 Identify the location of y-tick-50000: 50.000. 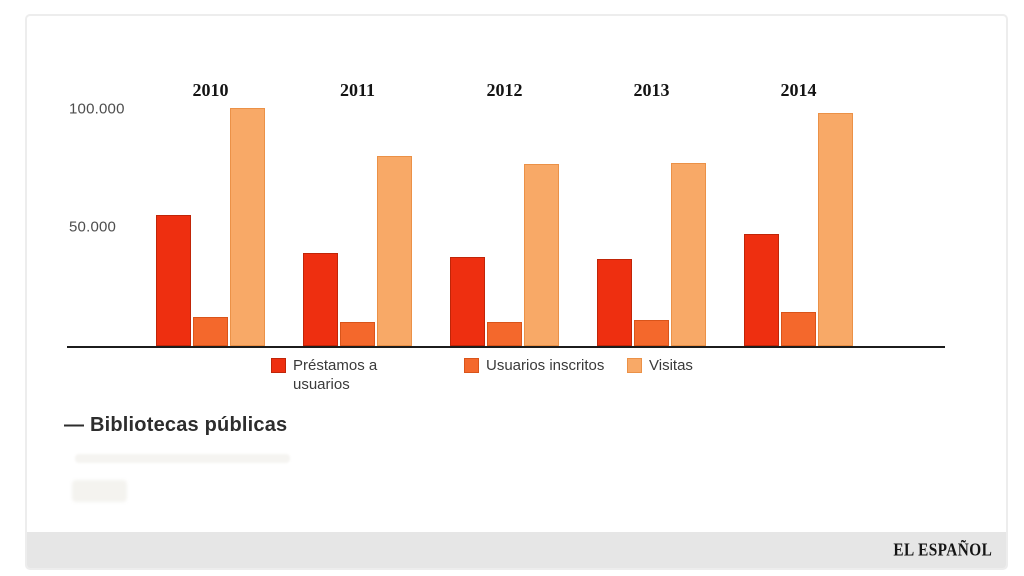
(93, 227).